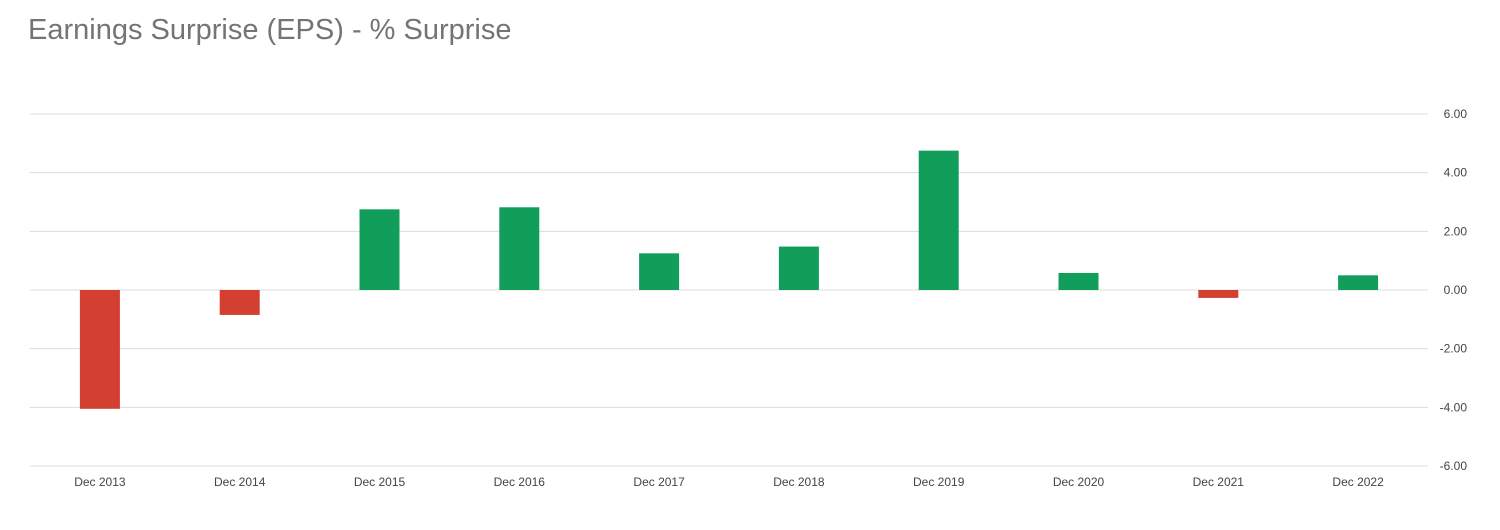 This screenshot has height=530, width=1500. Describe the element at coordinates (1456, 231) in the screenshot. I see `y-tick-label: 2.00` at that location.